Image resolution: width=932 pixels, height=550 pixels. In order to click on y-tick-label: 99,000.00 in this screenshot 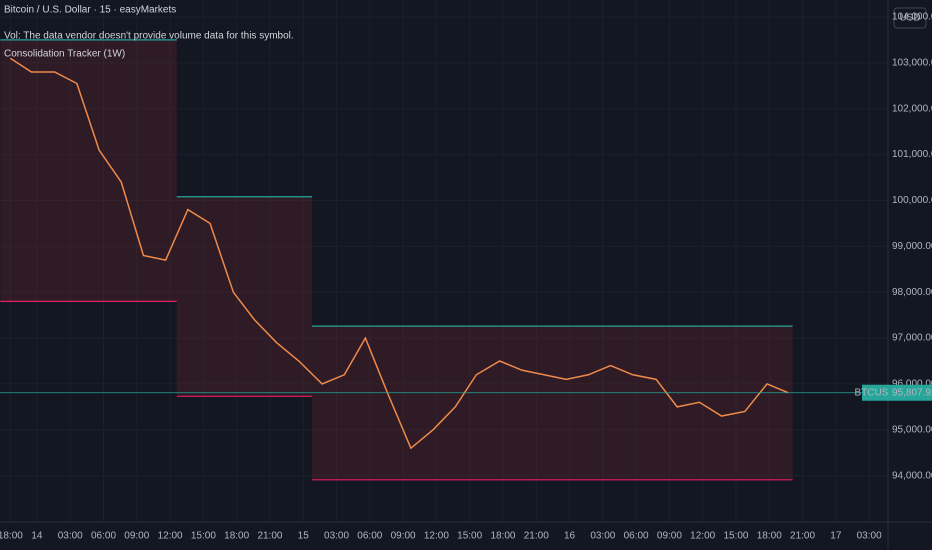, I will do `click(912, 246)`.